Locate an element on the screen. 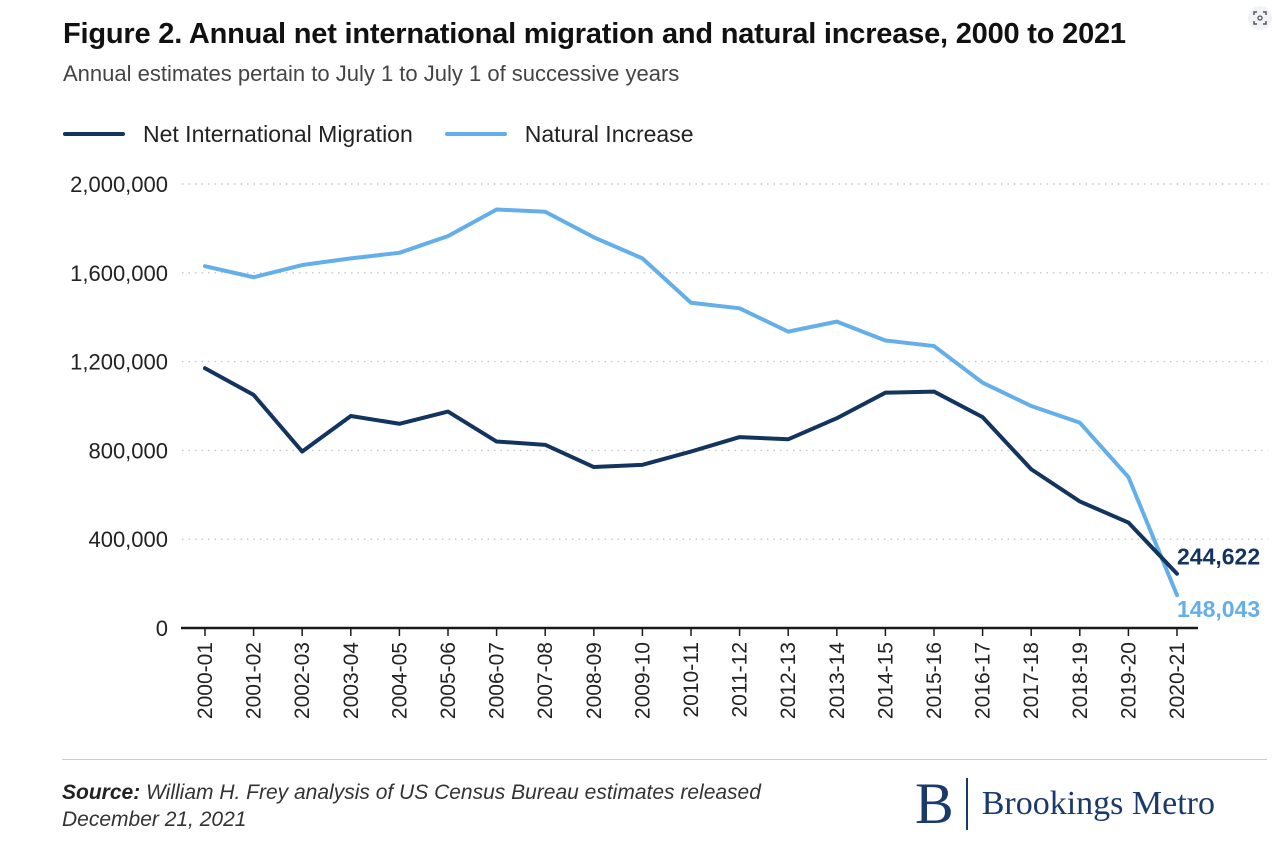 The width and height of the screenshot is (1287, 858). x-tick-label: 2012-13 is located at coordinates (788, 680).